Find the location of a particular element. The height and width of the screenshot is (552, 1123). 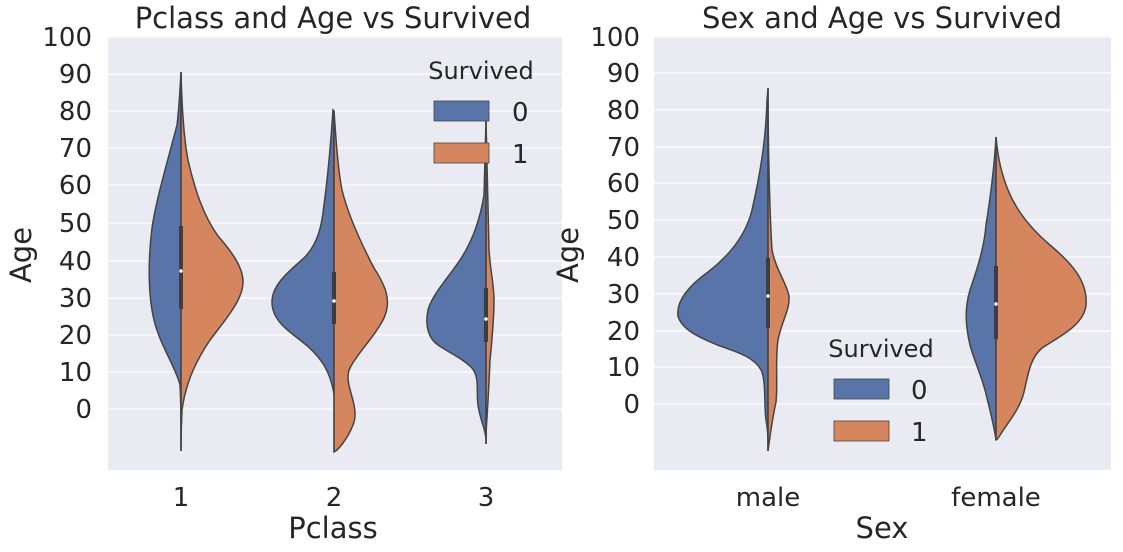

x-tick-label: 2 is located at coordinates (334, 498).